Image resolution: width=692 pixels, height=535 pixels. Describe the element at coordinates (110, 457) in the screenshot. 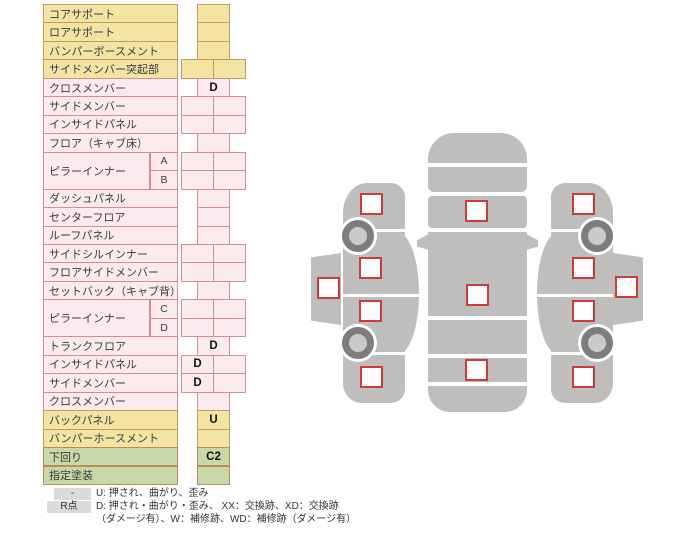

I see `row-label: 下回り` at that location.